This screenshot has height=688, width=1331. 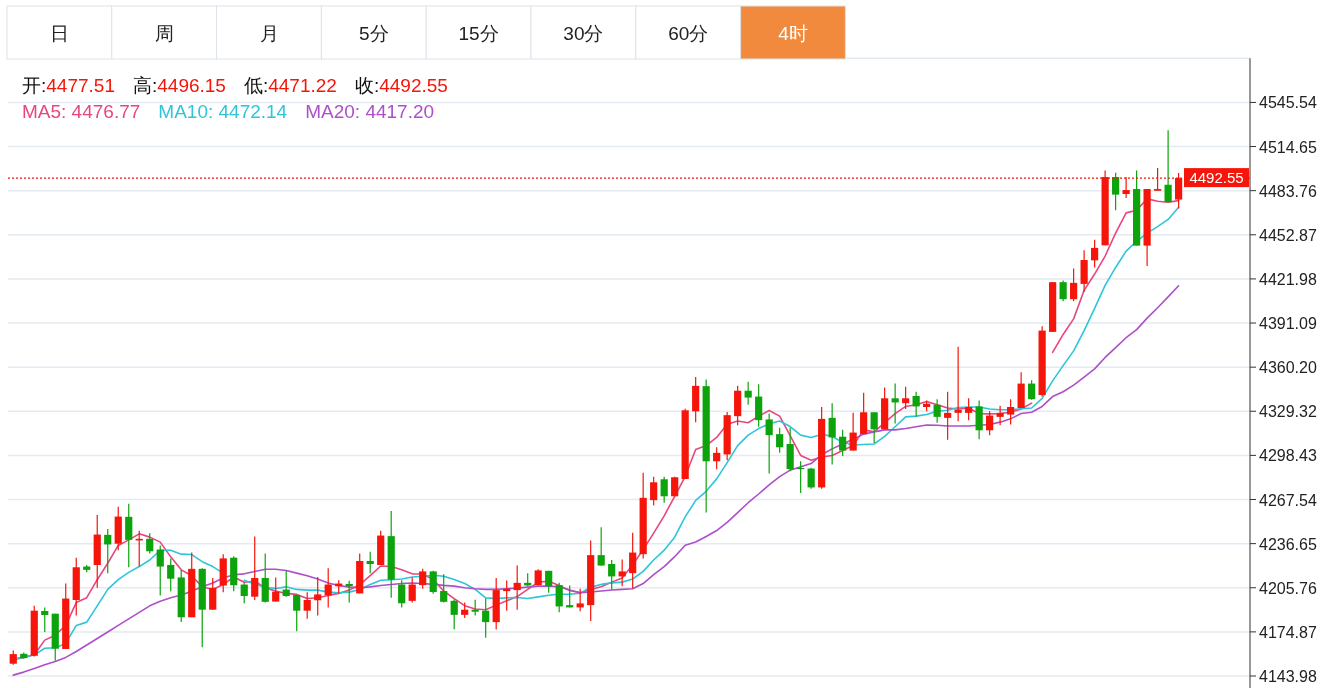 What do you see at coordinates (1288, 279) in the screenshot?
I see `y-tick-label: 4421.98` at bounding box center [1288, 279].